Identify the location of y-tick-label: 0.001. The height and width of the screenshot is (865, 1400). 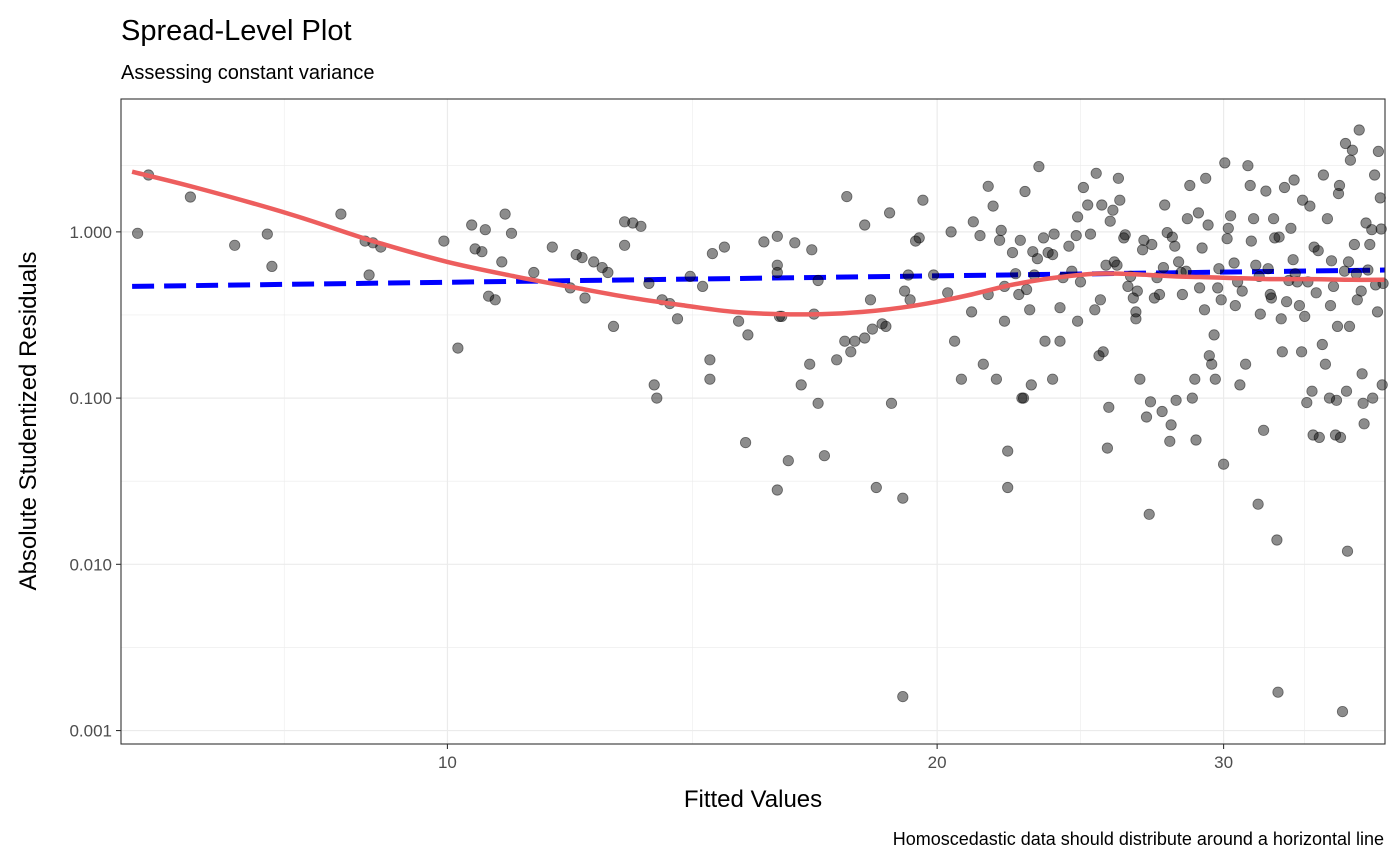
(90, 731).